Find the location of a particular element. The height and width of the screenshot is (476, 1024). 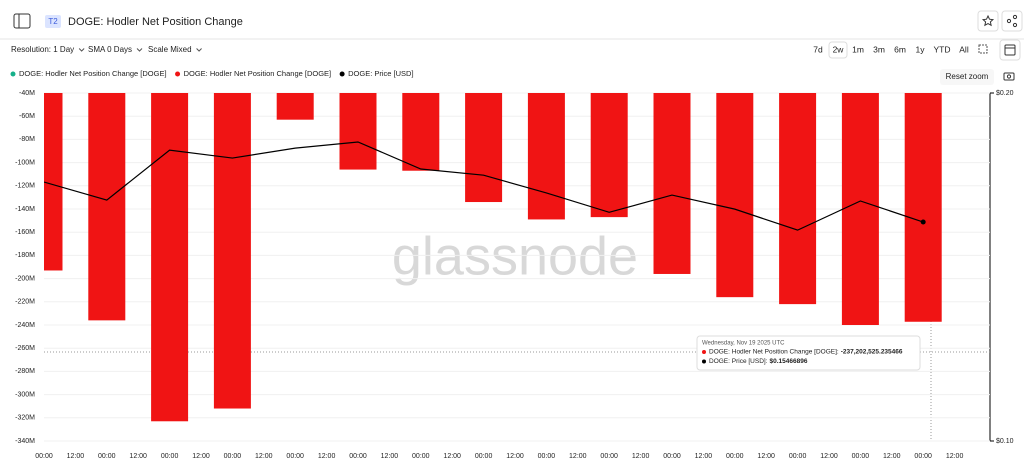

badge: T2 is located at coordinates (53, 21).